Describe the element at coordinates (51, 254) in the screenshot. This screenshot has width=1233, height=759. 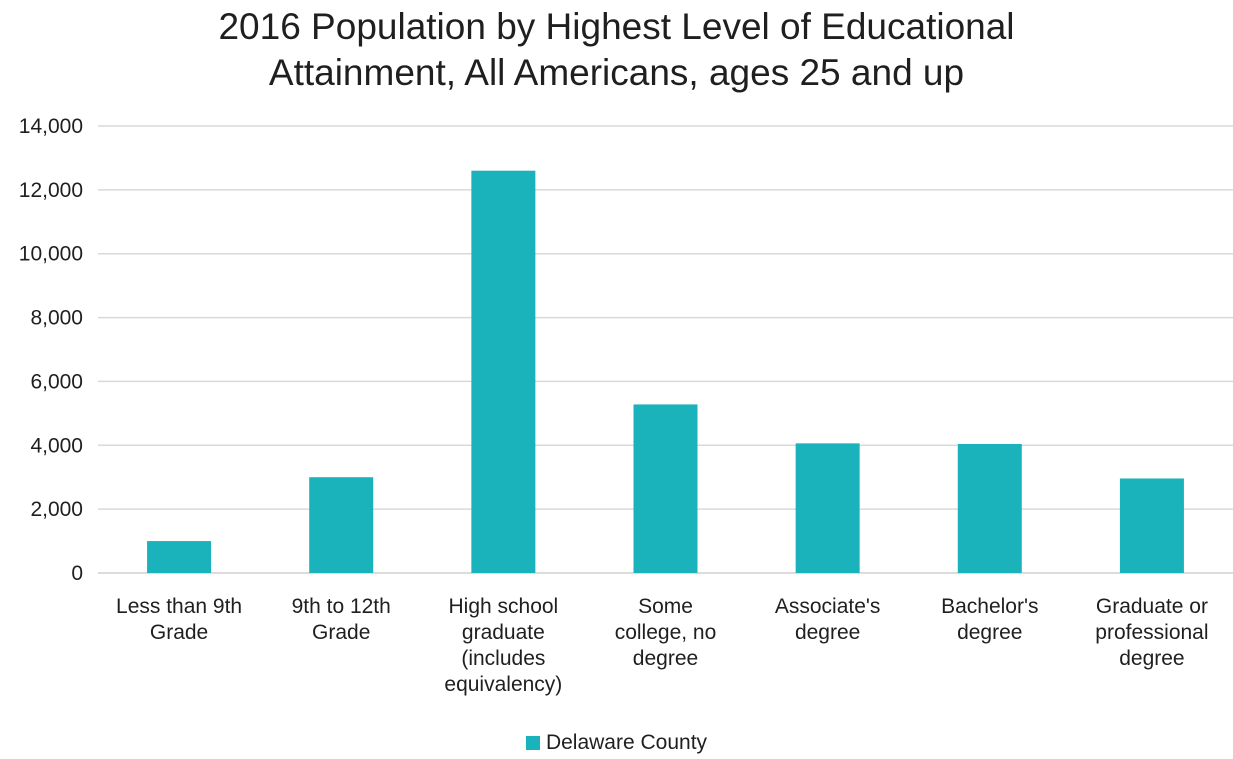
I see `y-tick-label: 10,000` at that location.